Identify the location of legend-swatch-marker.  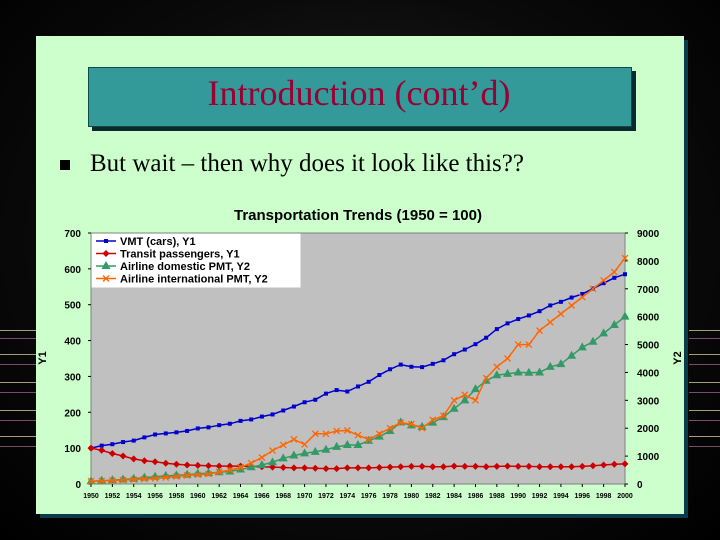
(106, 278).